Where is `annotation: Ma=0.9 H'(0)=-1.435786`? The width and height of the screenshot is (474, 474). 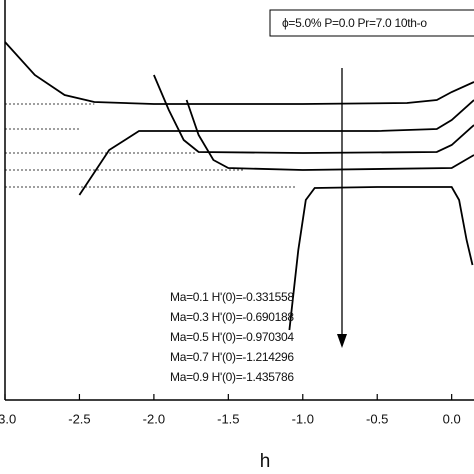 annotation: Ma=0.9 H'(0)=-1.435786 is located at coordinates (232, 377).